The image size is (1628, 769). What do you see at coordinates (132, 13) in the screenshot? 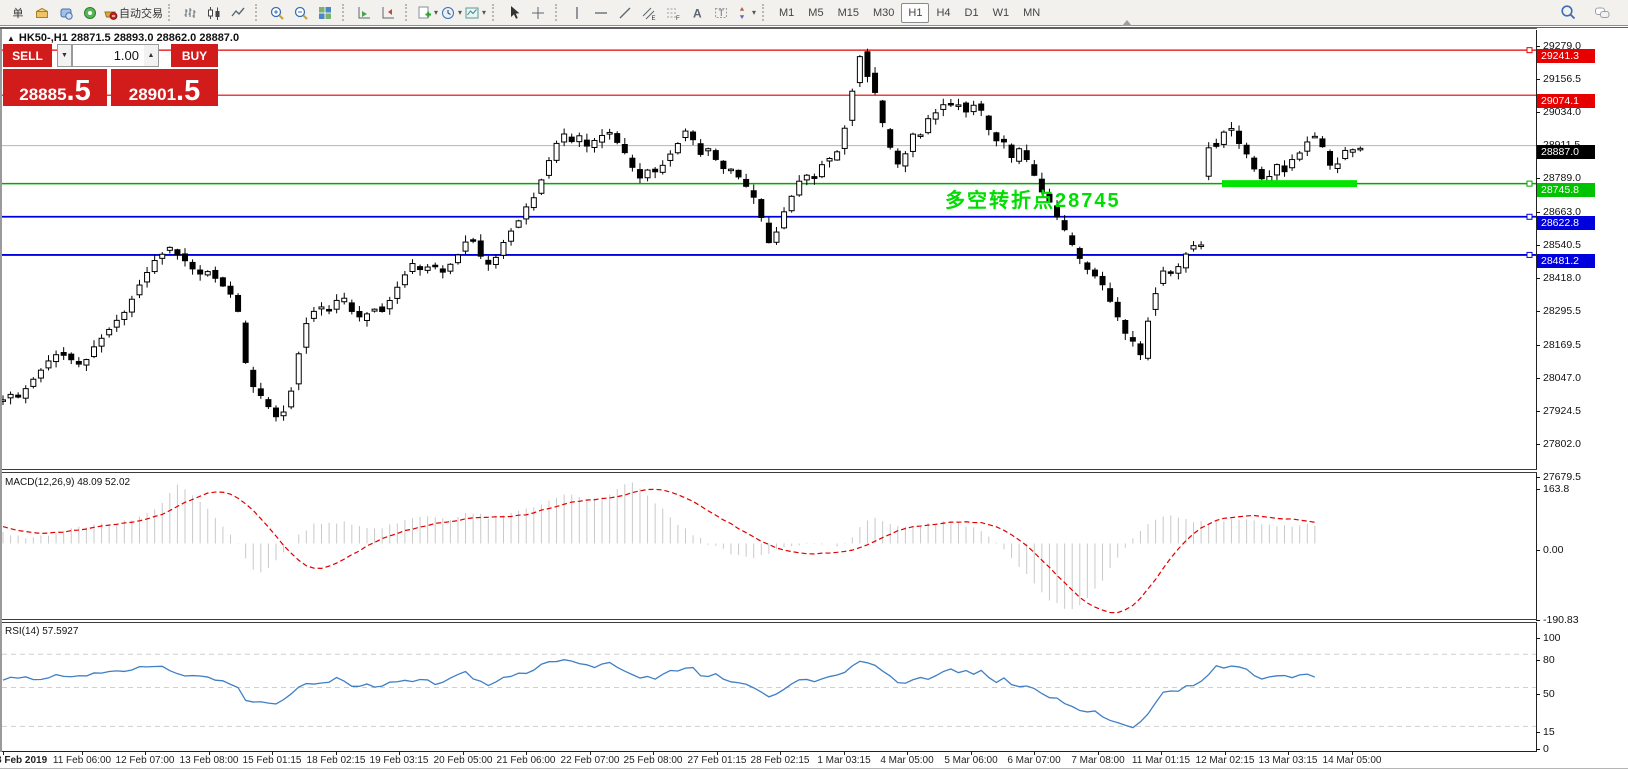
I see `autotrading-button: 自动交易` at bounding box center [132, 13].